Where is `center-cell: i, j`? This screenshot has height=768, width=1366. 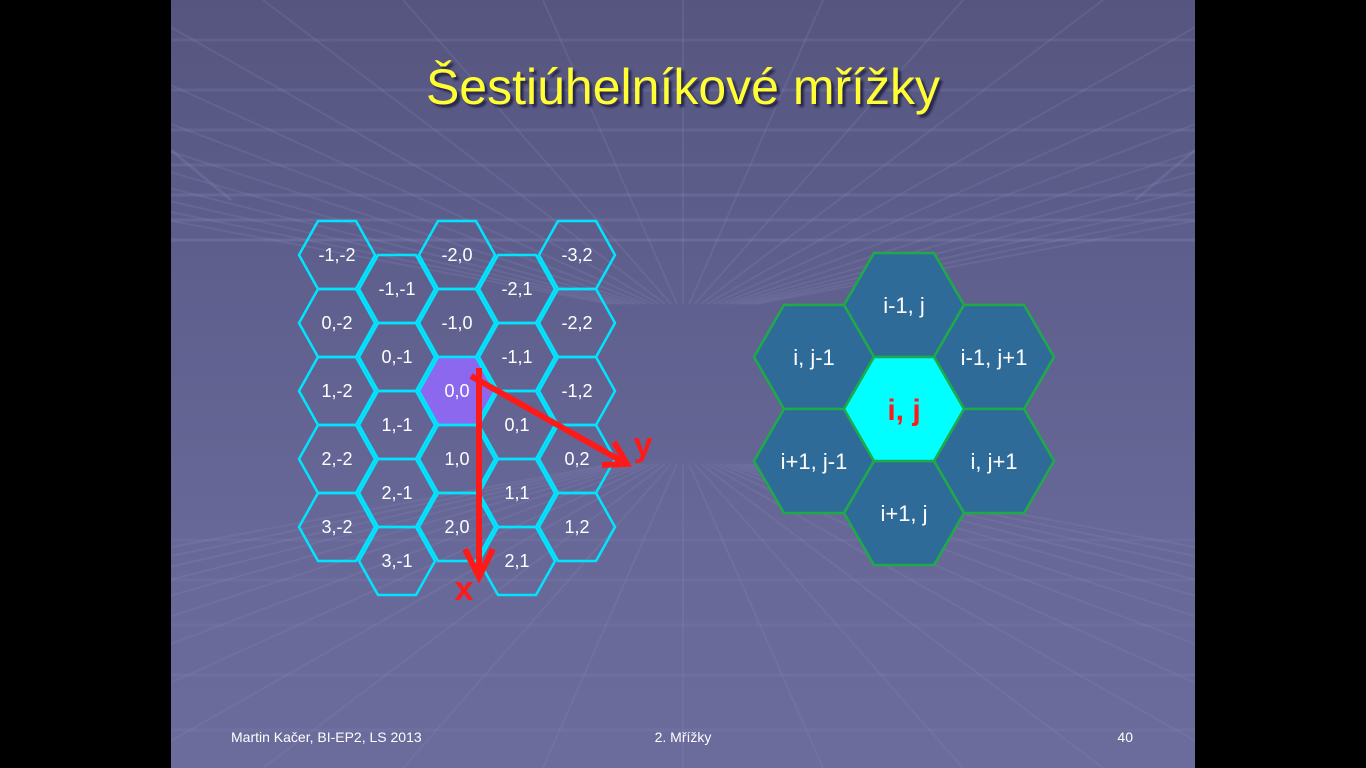 center-cell: i, j is located at coordinates (904, 409).